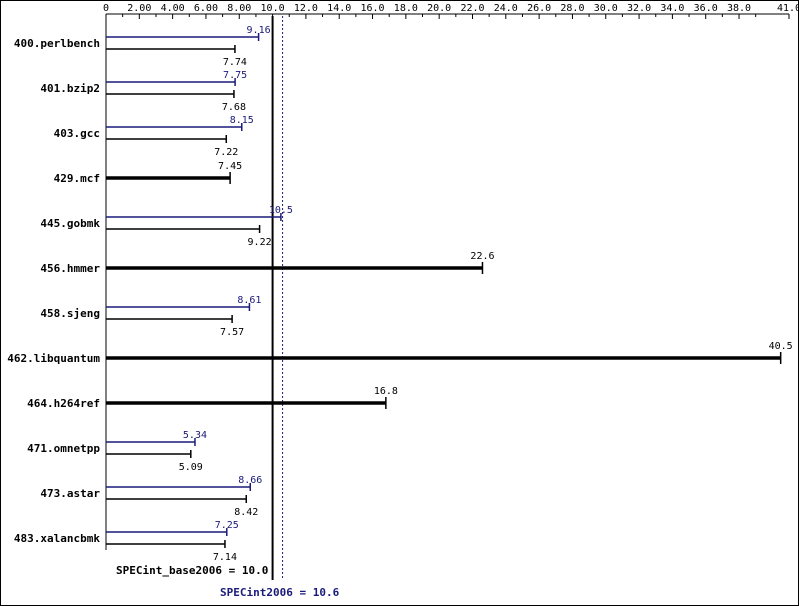 Image resolution: width=799 pixels, height=606 pixels. What do you see at coordinates (672, 8) in the screenshot?
I see `x-tick-label: 34.0` at bounding box center [672, 8].